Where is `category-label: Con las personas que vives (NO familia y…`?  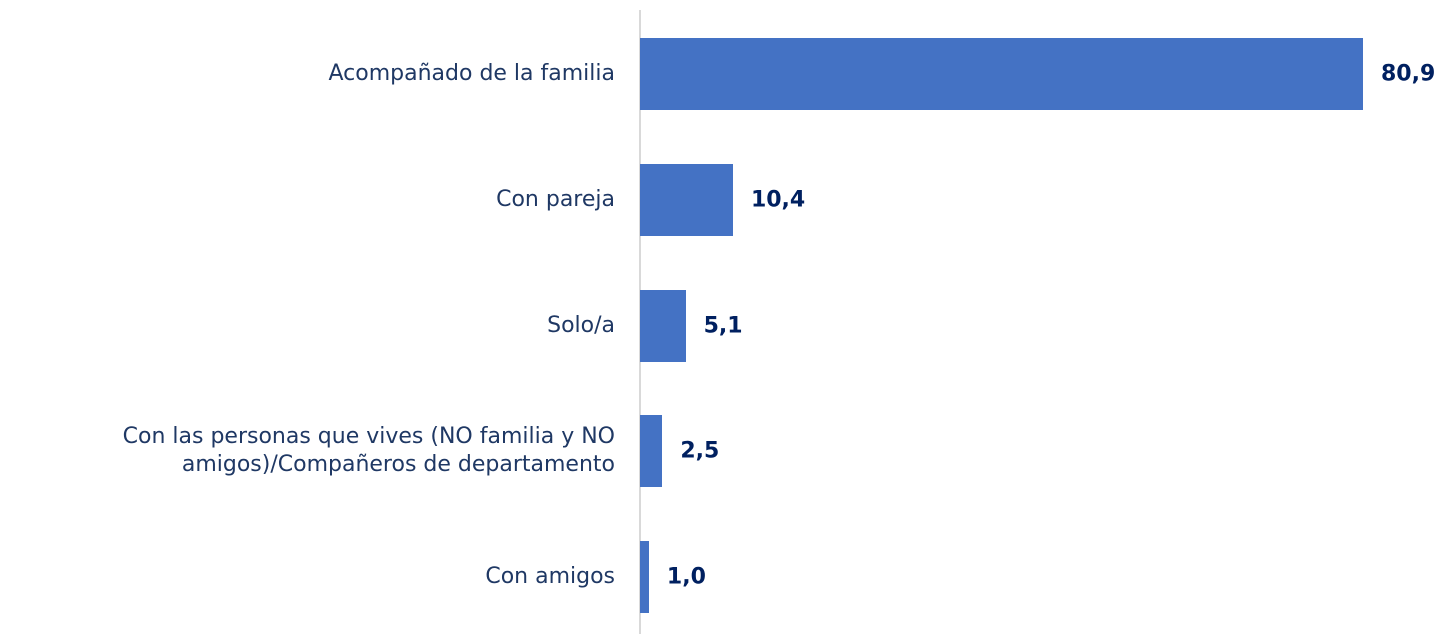
category-label: Con las personas que vives (NO familia y… is located at coordinates (368, 451).